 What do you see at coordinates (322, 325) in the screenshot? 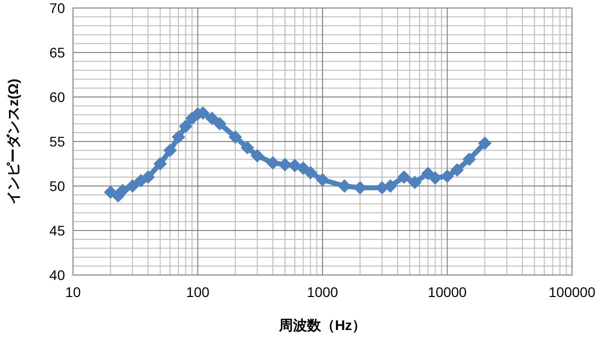
I see `x-axis-title: 周波数（Hz）` at bounding box center [322, 325].